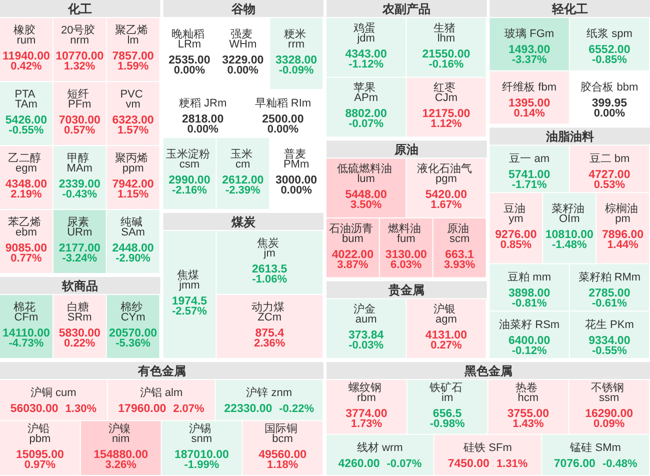  Describe the element at coordinates (609, 34) in the screenshot. I see `tile-label: 纸浆 spm` at that location.